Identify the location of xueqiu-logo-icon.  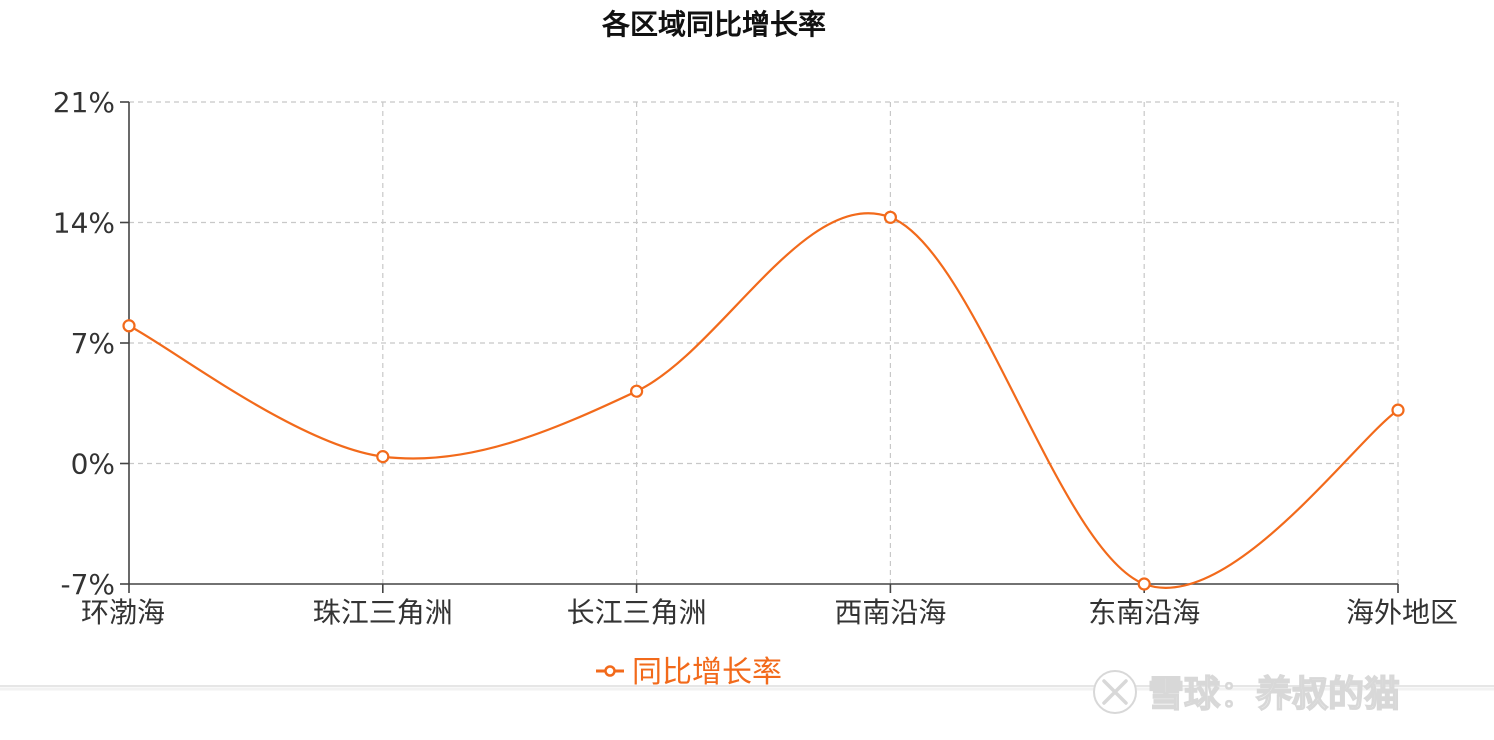
(1115, 692).